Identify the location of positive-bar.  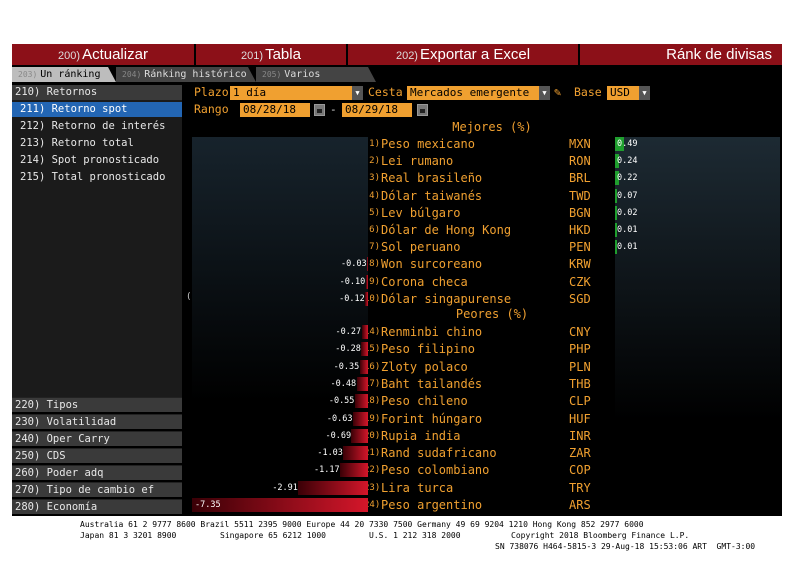
(617, 178).